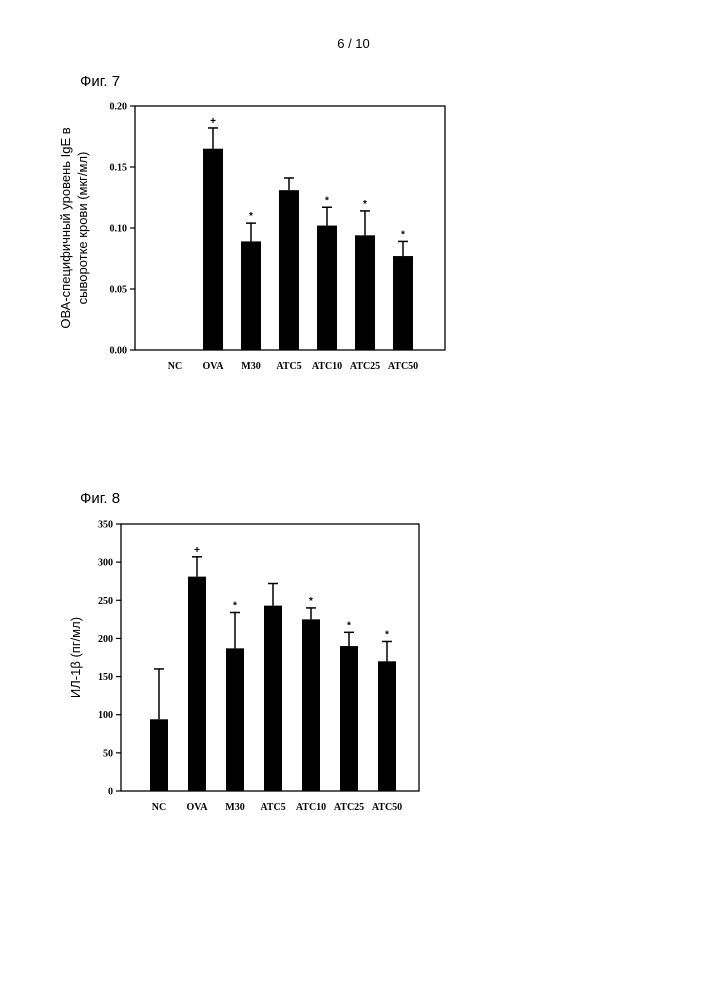 This screenshot has width=707, height=1000. Describe the element at coordinates (272, 807) in the screenshot. I see `x-tick-label: ATC5` at that location.